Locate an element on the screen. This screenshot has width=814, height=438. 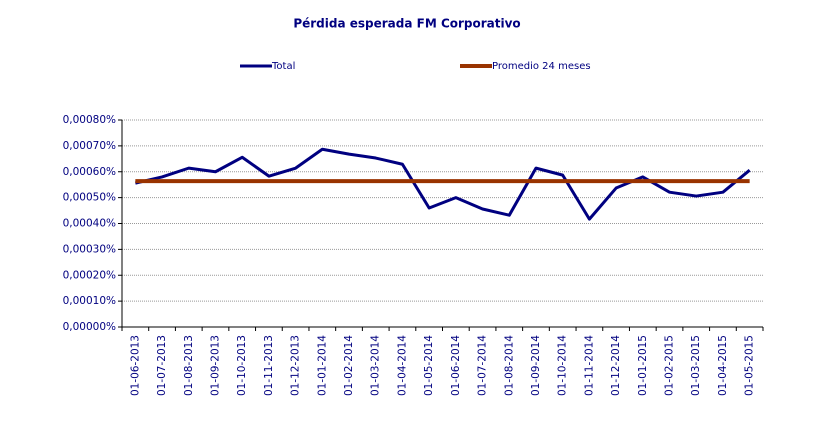
x-tick-label: 01-12-2013 is located at coordinates (296, 365).